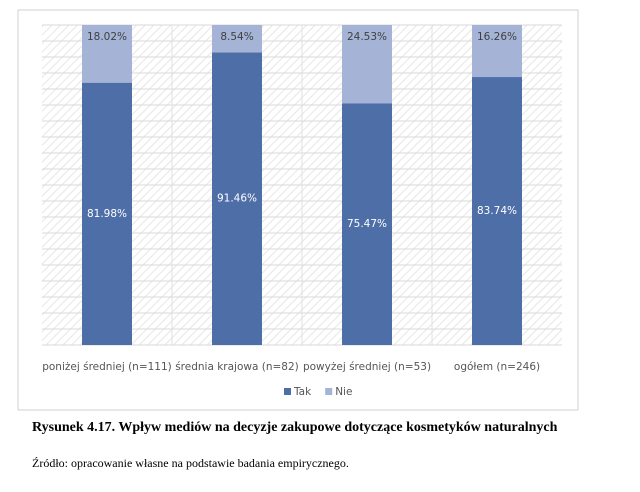 This screenshot has height=492, width=640. What do you see at coordinates (497, 37) in the screenshot?
I see `value-label: 16.26%` at bounding box center [497, 37].